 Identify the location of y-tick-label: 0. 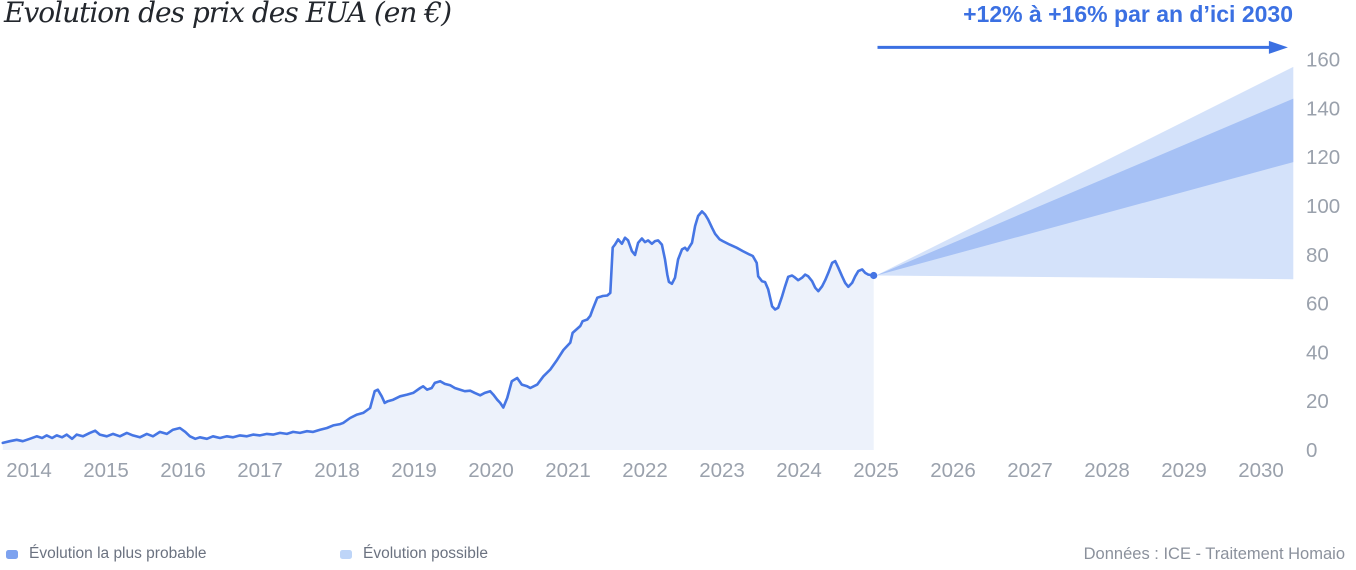
(1311, 450).